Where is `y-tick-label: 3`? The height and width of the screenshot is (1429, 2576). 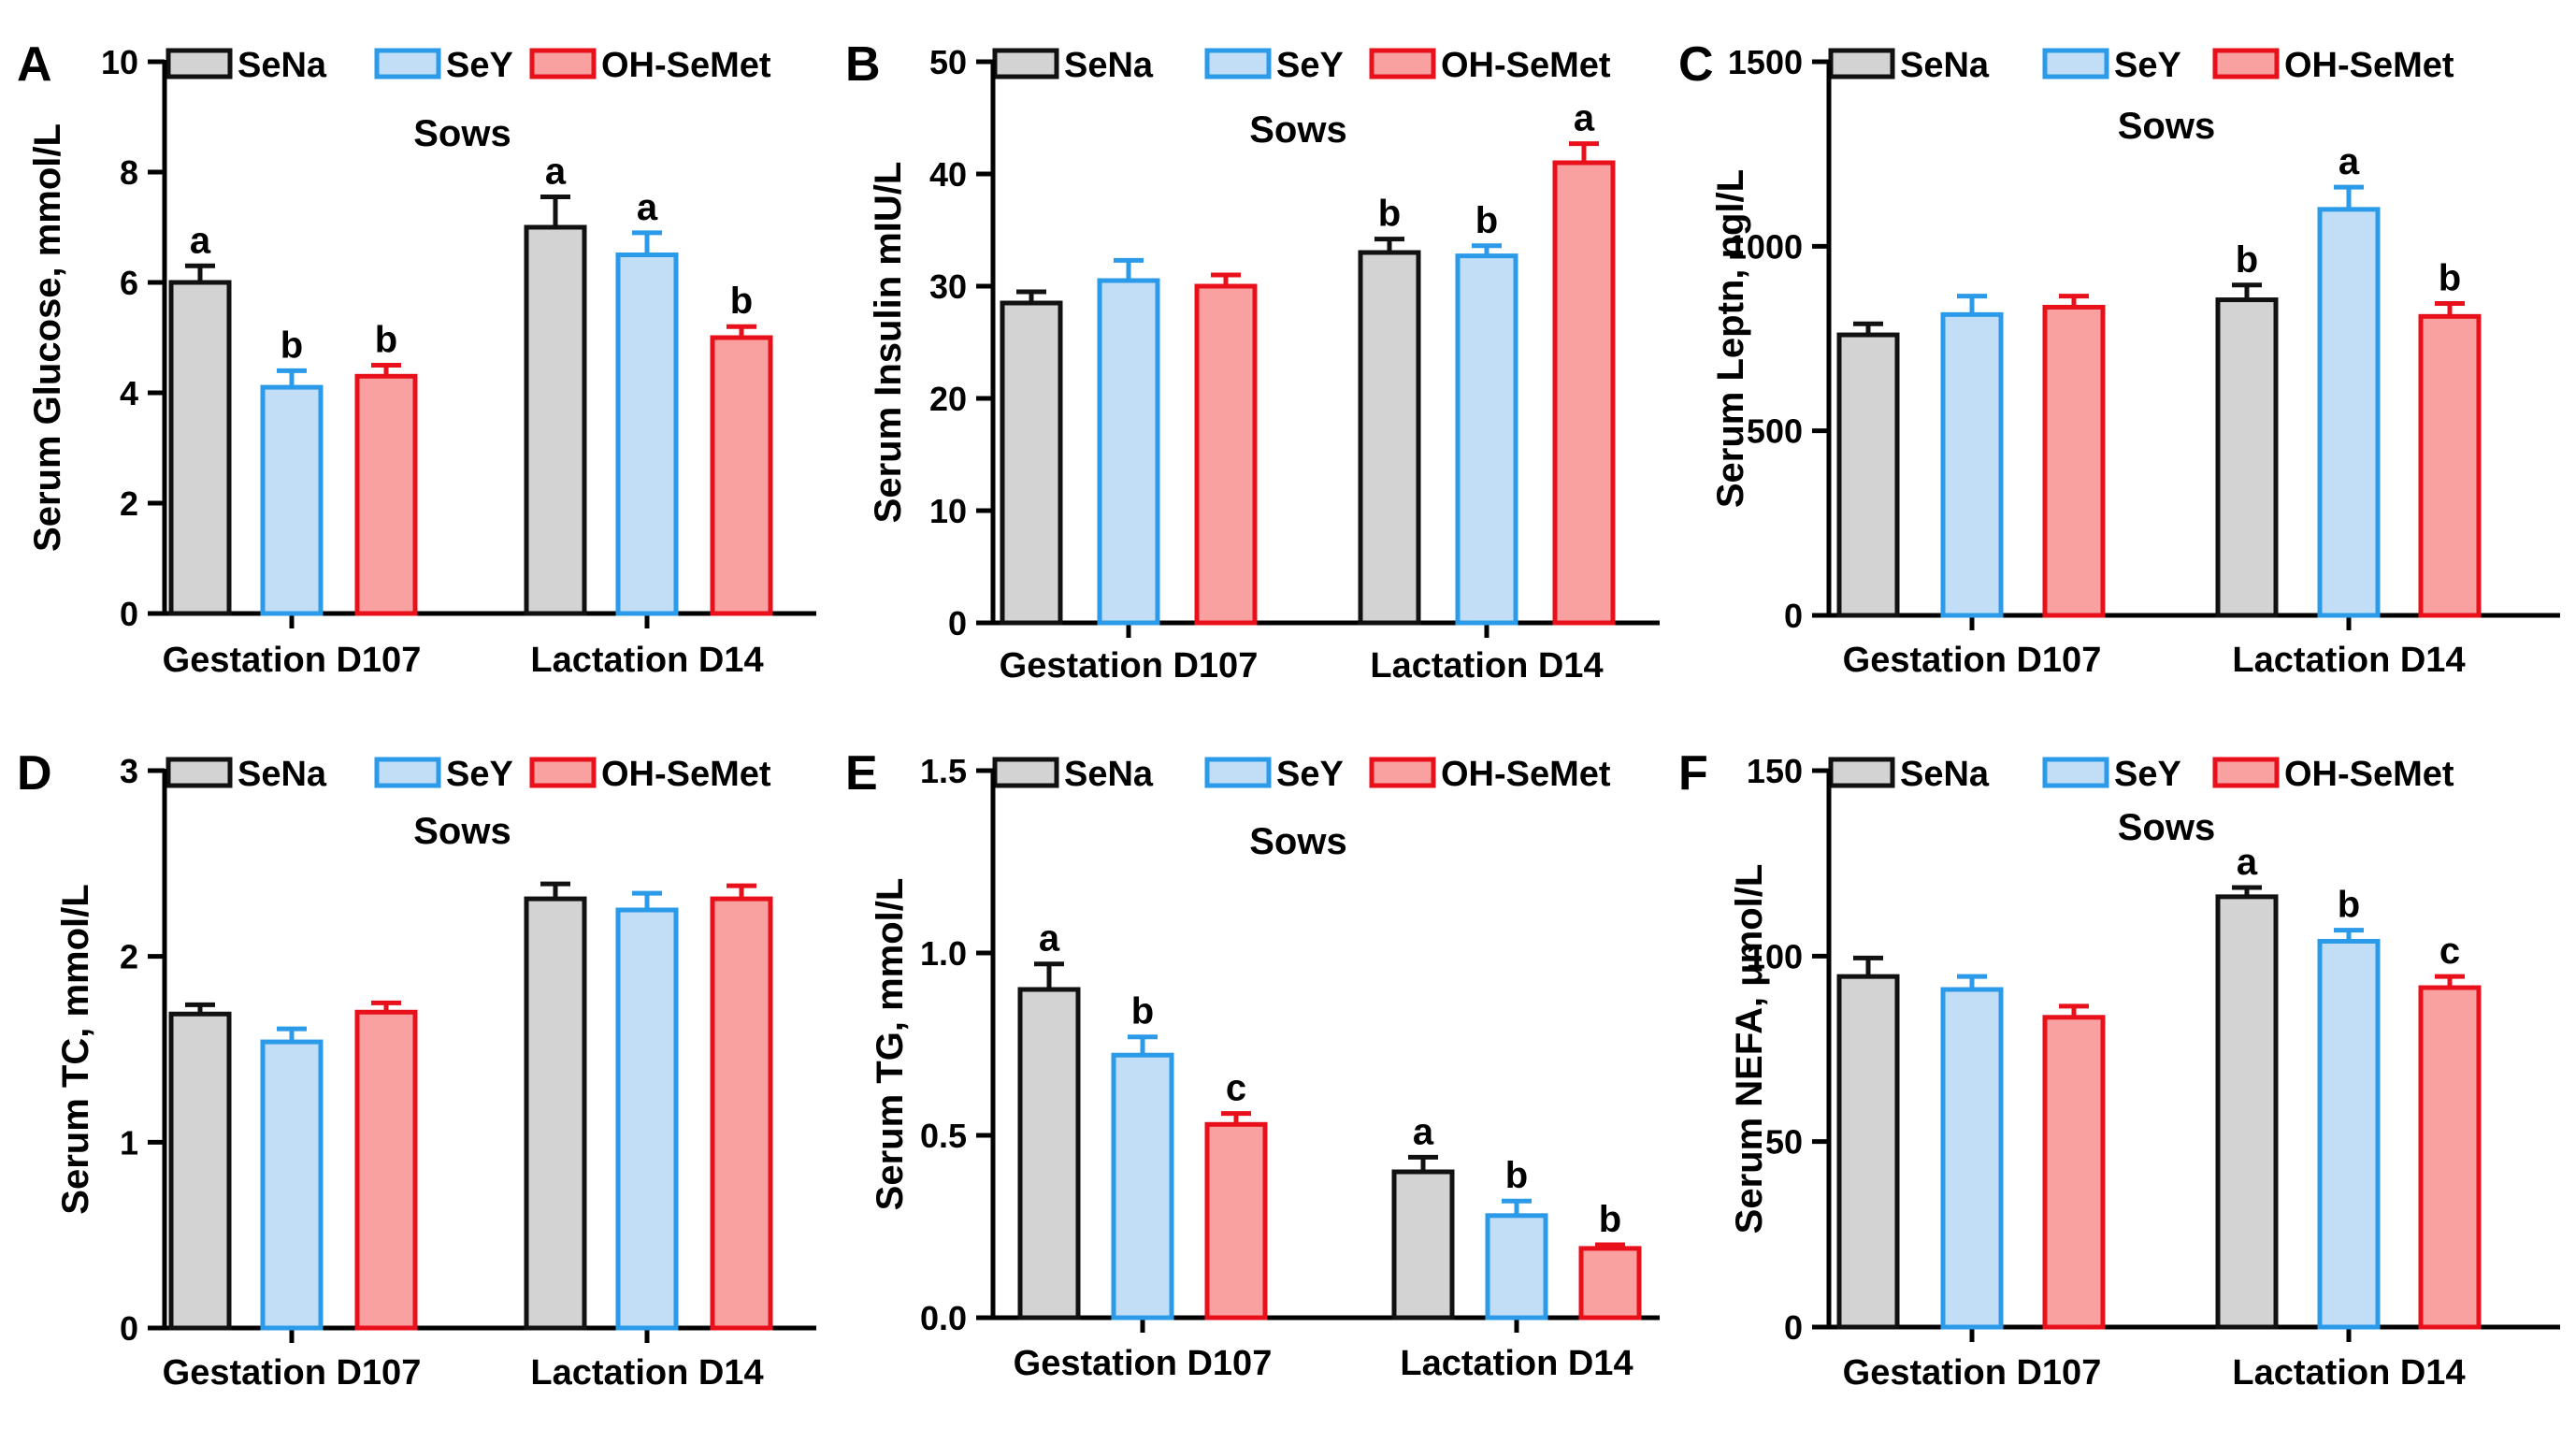
y-tick-label: 3 is located at coordinates (129, 771).